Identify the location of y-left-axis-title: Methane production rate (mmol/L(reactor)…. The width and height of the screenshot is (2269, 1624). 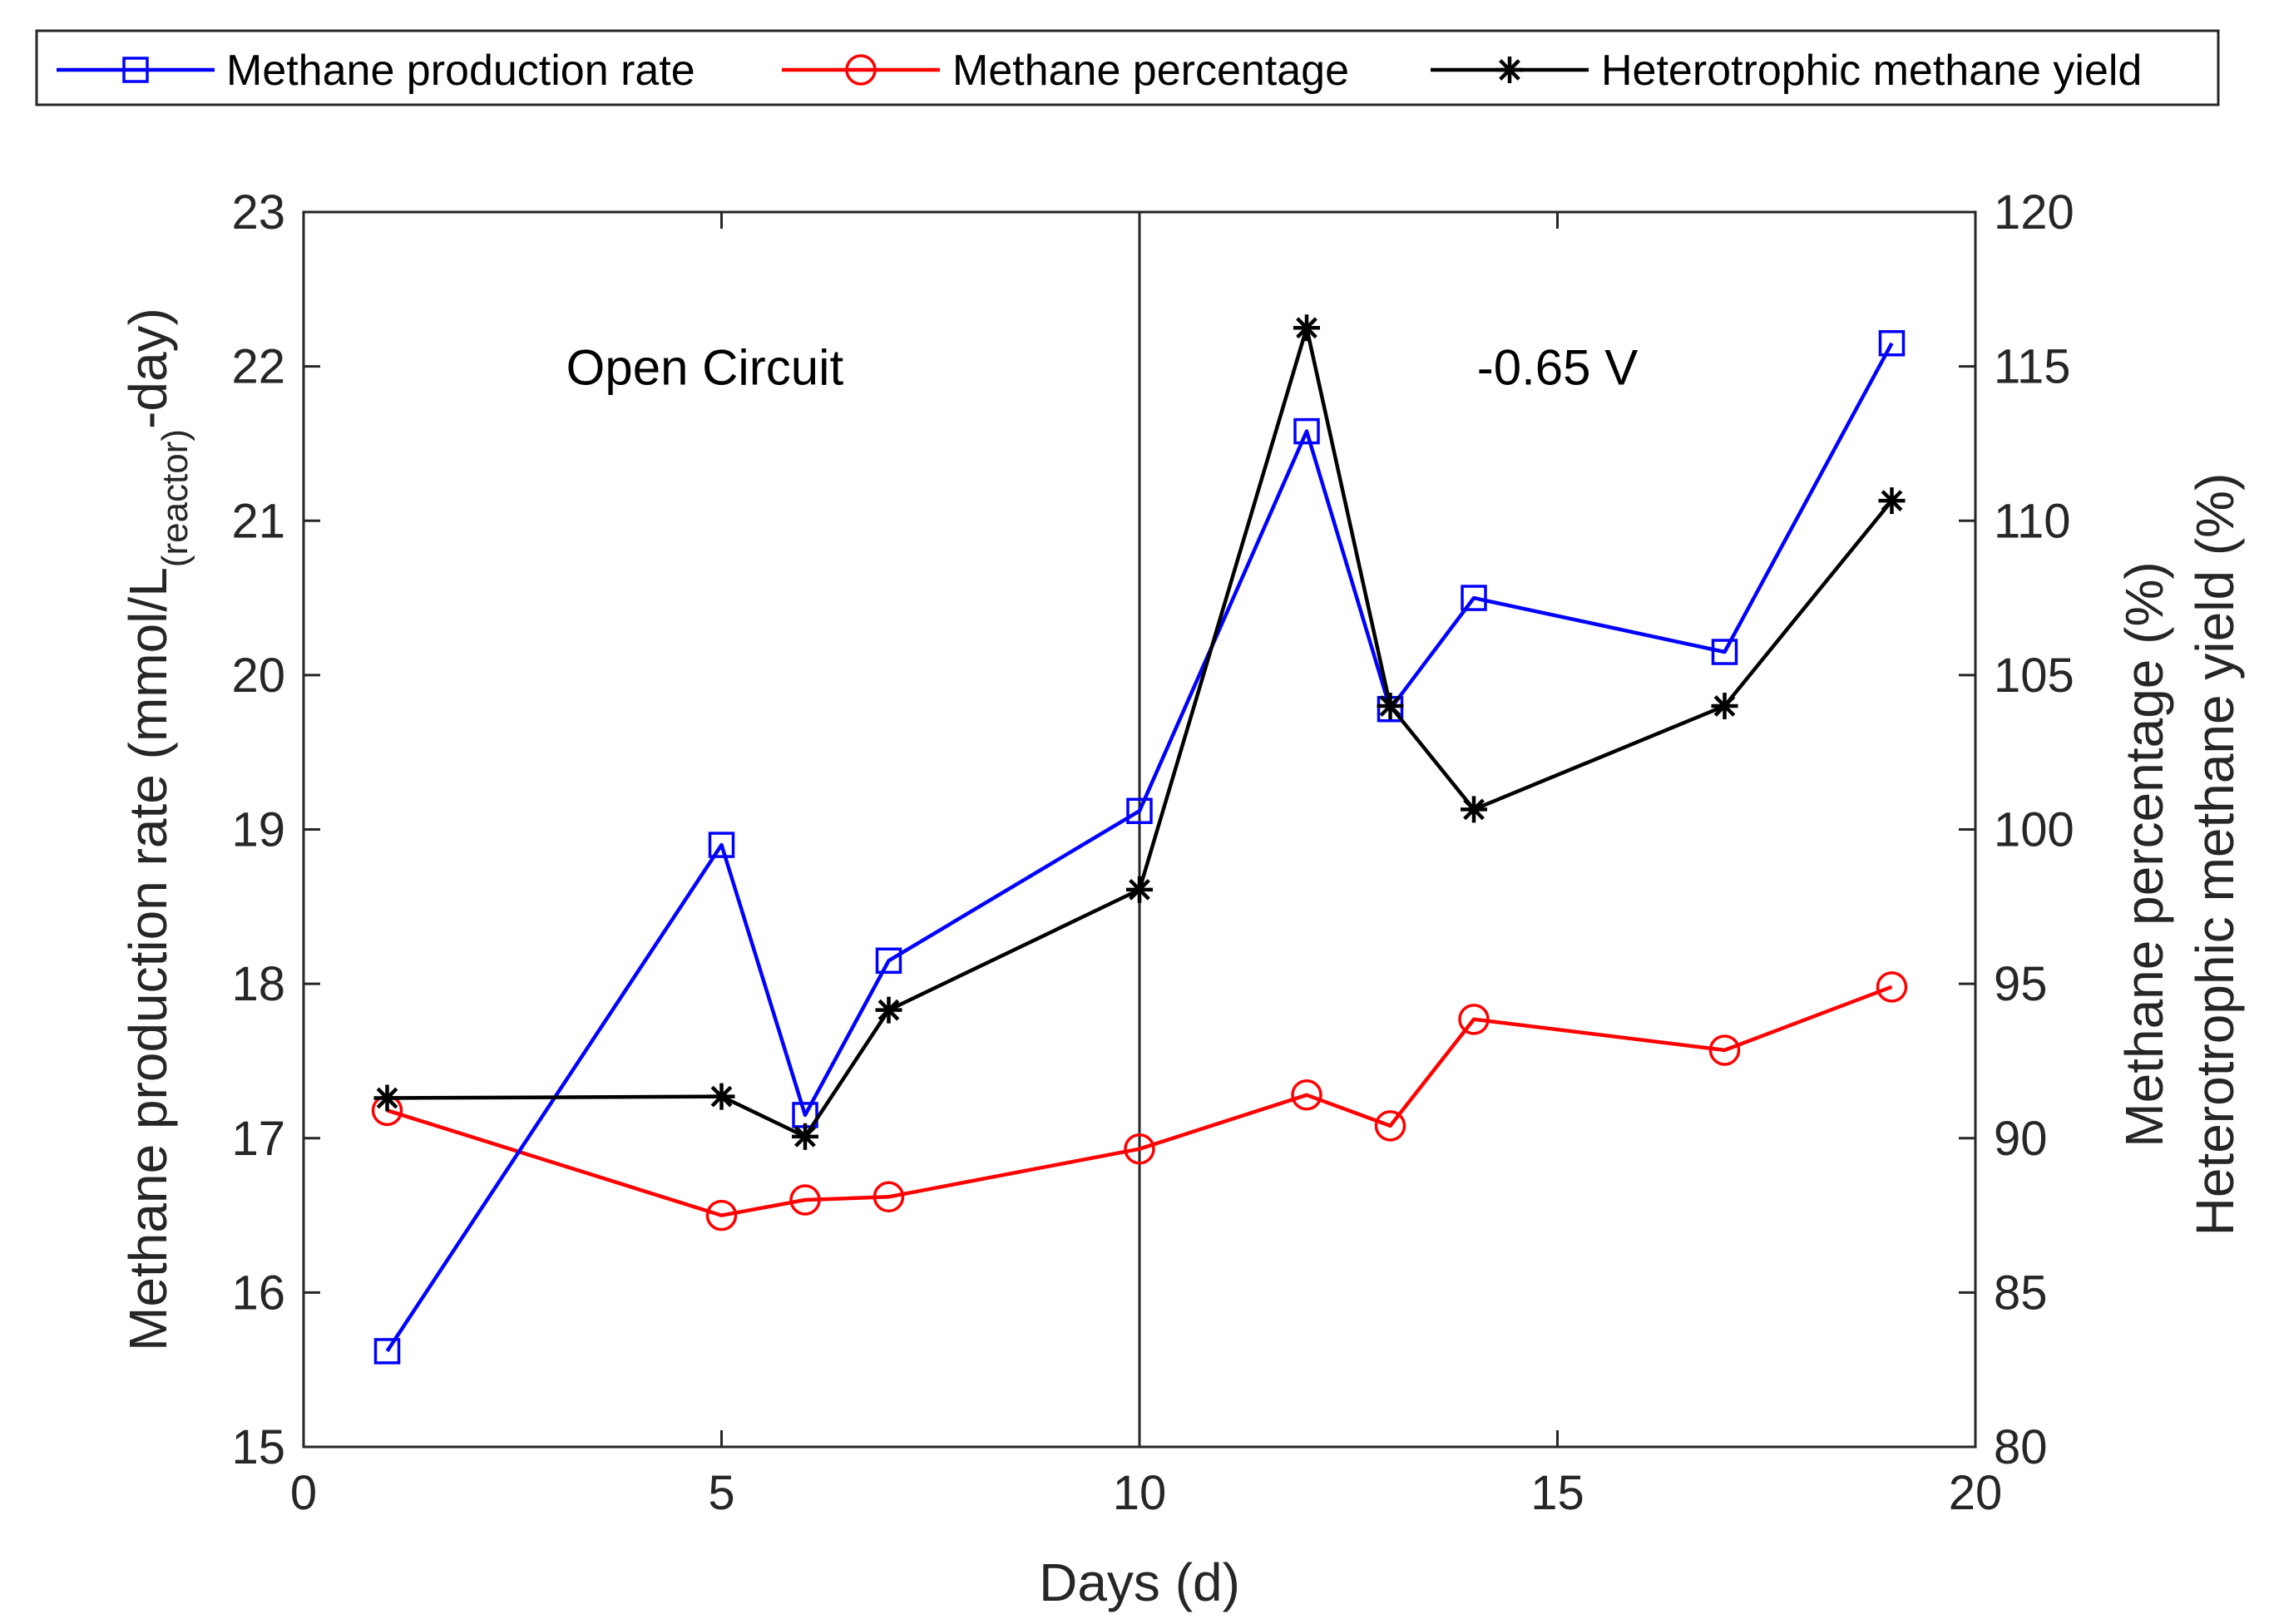
(156, 829).